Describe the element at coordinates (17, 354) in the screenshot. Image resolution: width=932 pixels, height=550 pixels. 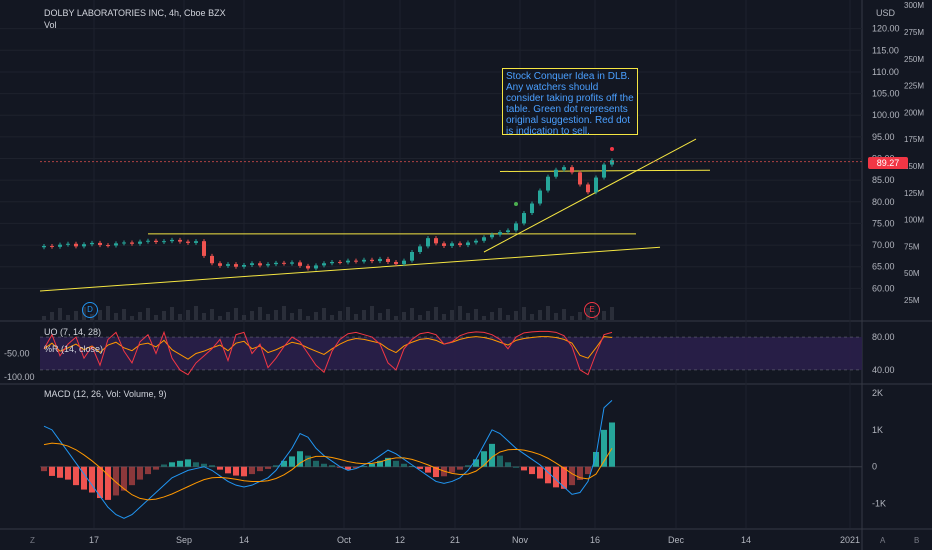
I see `osc-left-tick: -50.00` at that location.